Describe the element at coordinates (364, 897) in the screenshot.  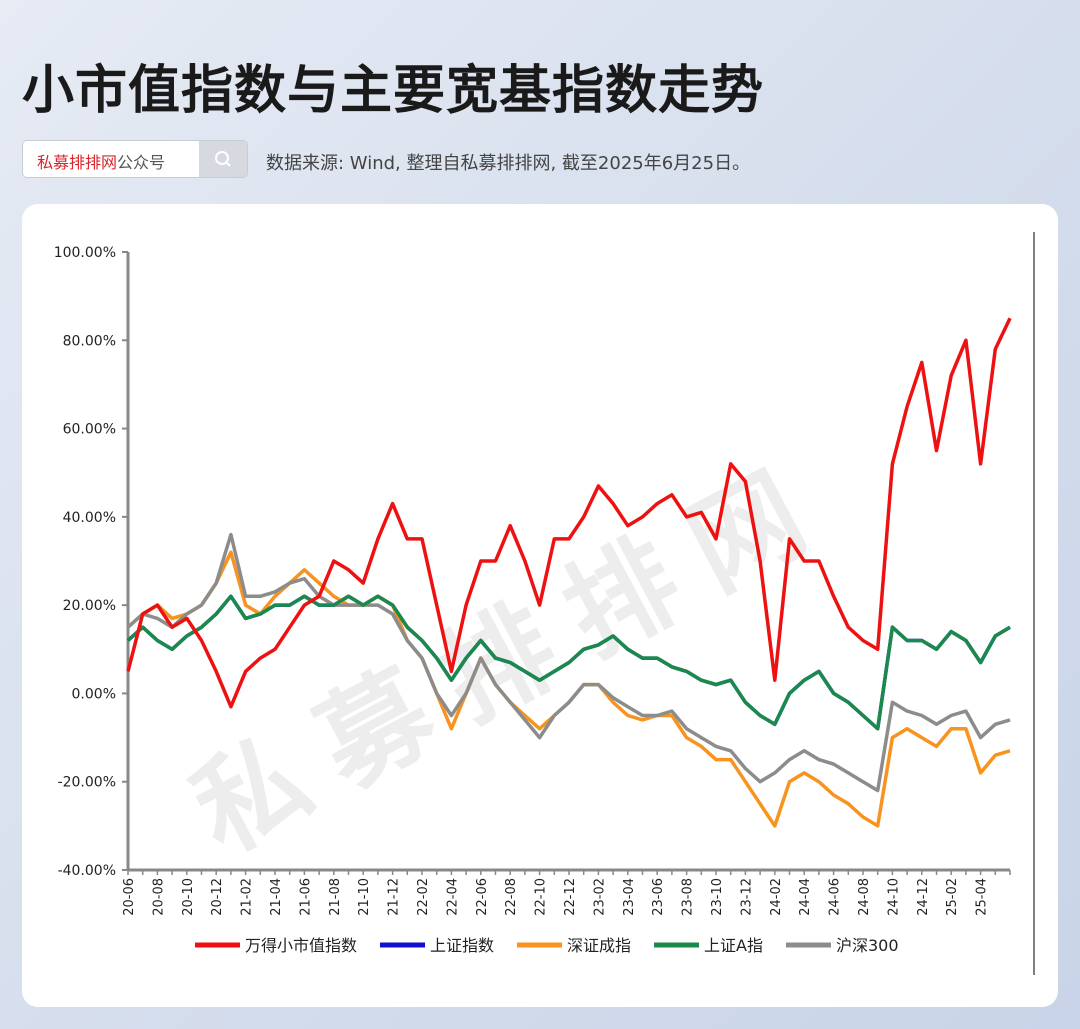
I see `x-tick-label: 21-10` at that location.